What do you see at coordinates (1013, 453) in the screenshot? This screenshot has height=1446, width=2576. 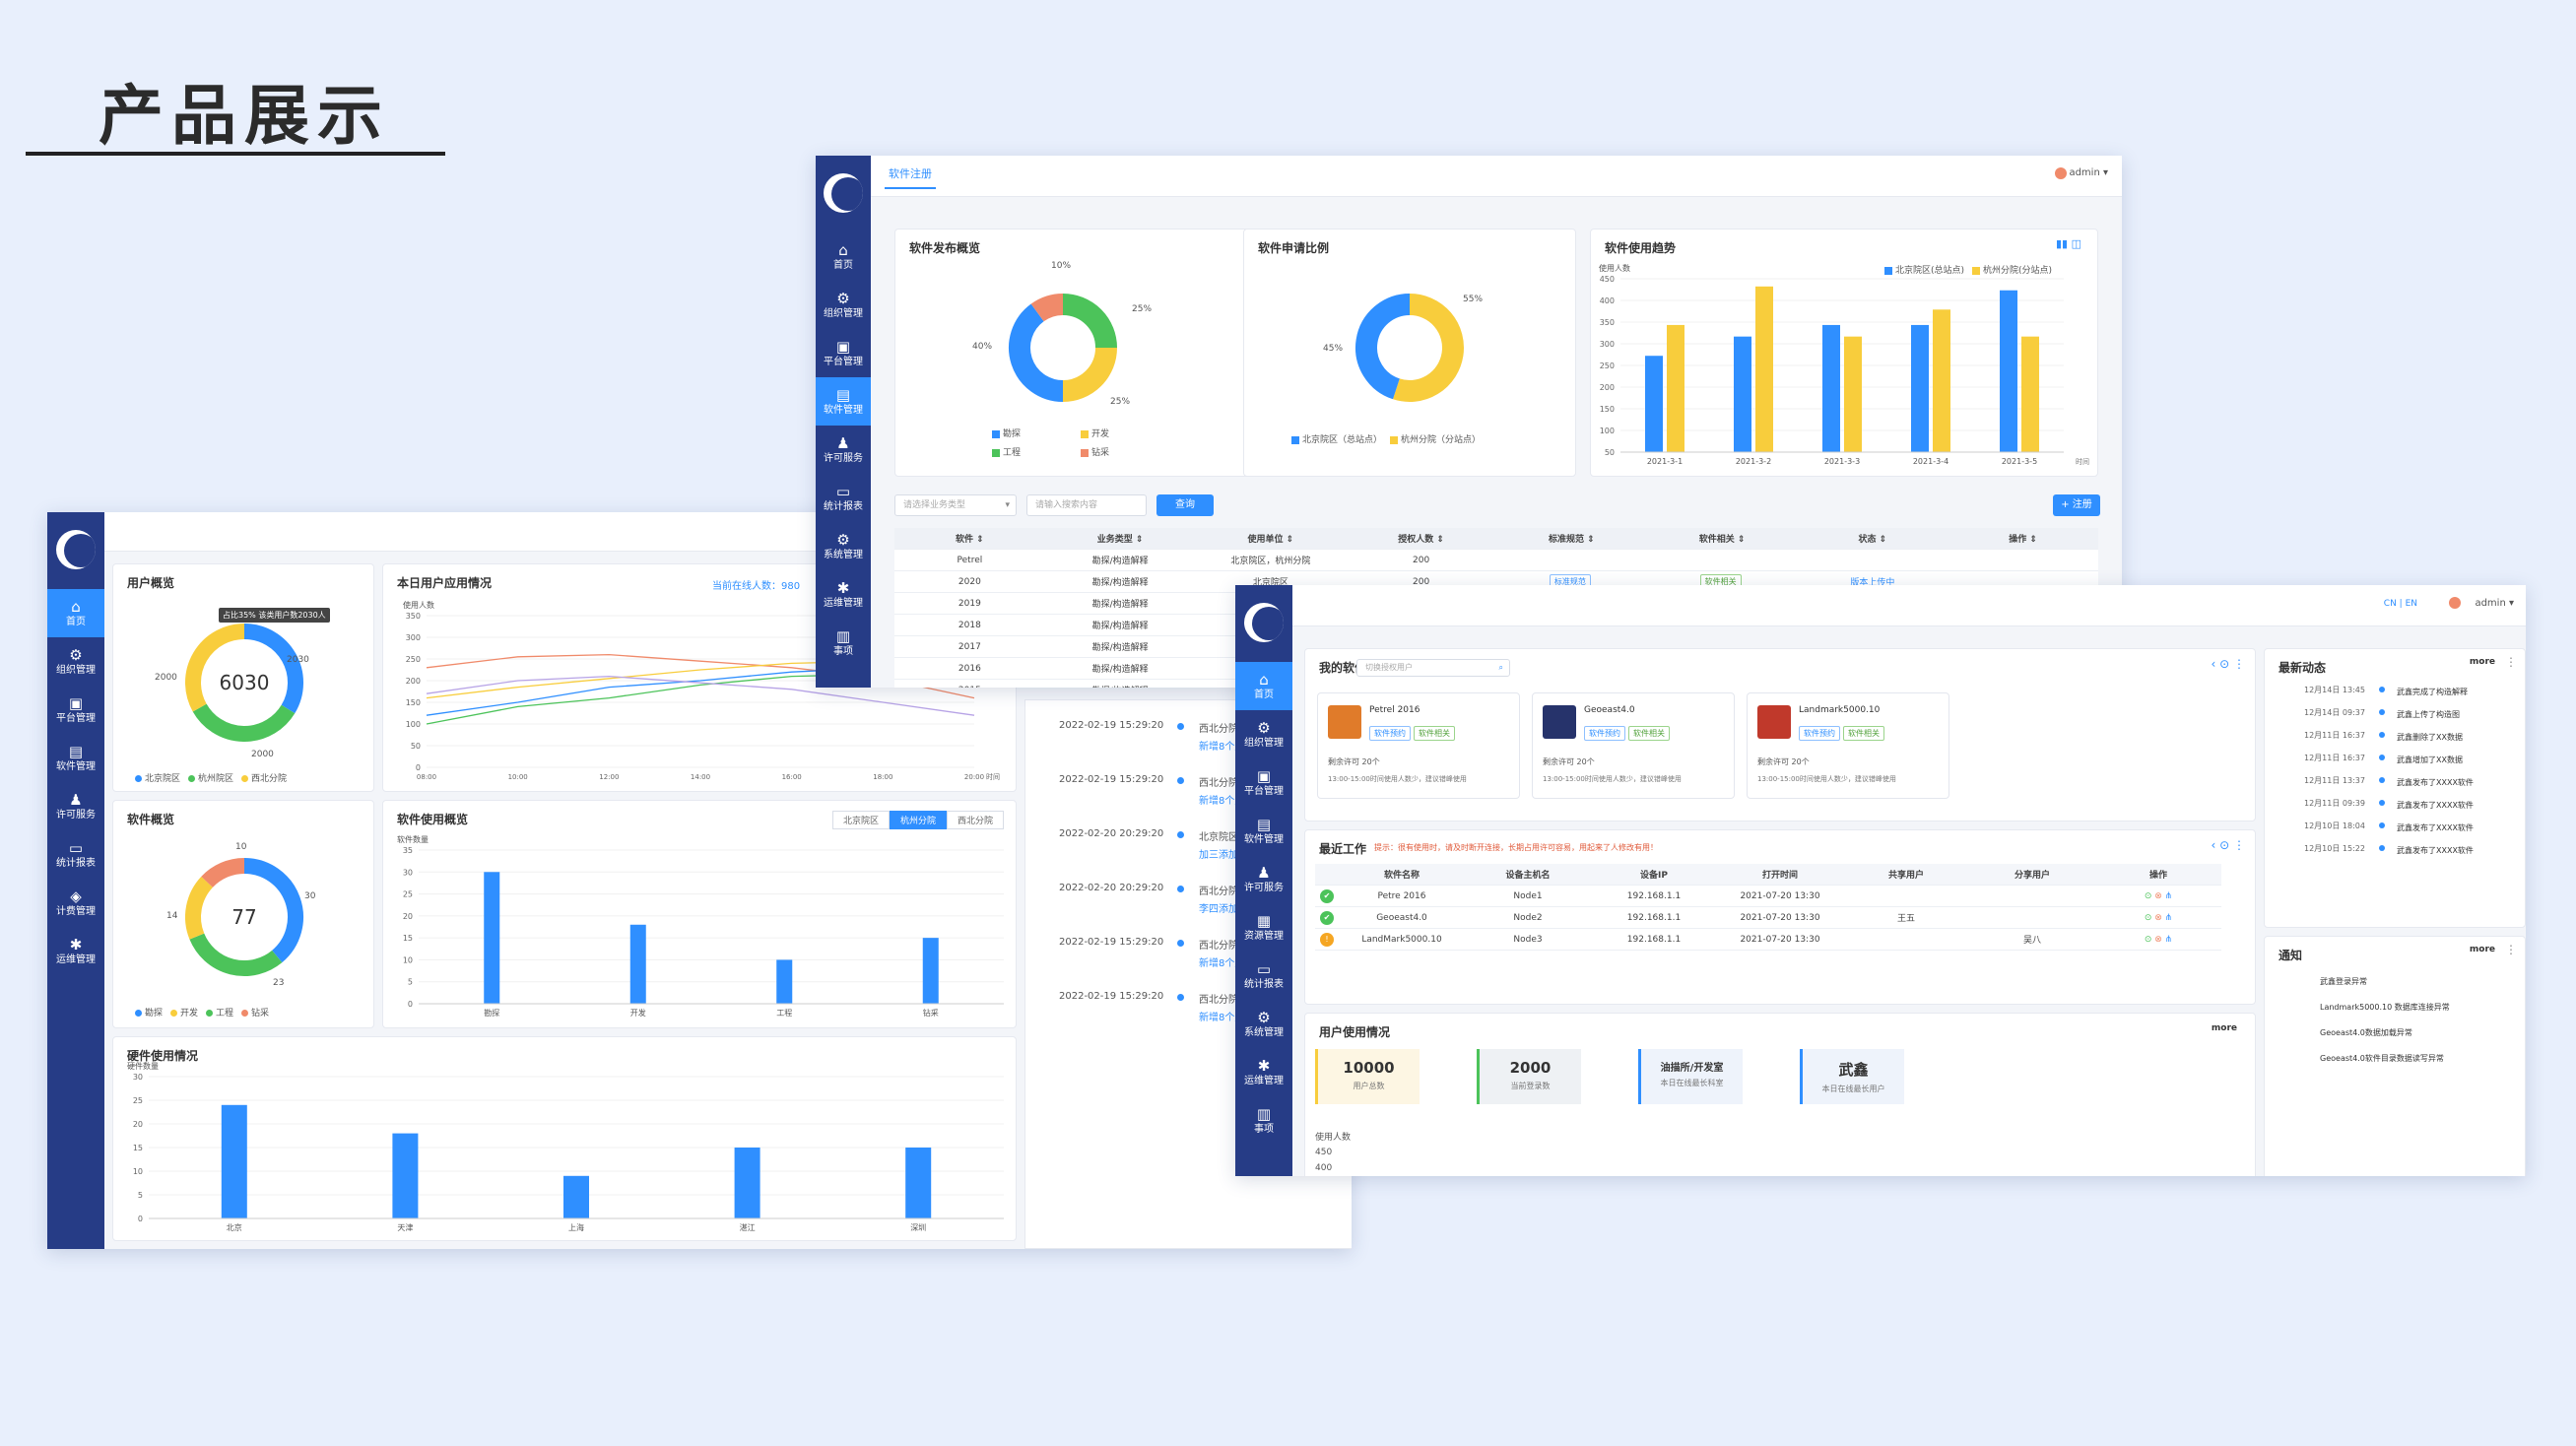 I see `legend-label: 工程` at bounding box center [1013, 453].